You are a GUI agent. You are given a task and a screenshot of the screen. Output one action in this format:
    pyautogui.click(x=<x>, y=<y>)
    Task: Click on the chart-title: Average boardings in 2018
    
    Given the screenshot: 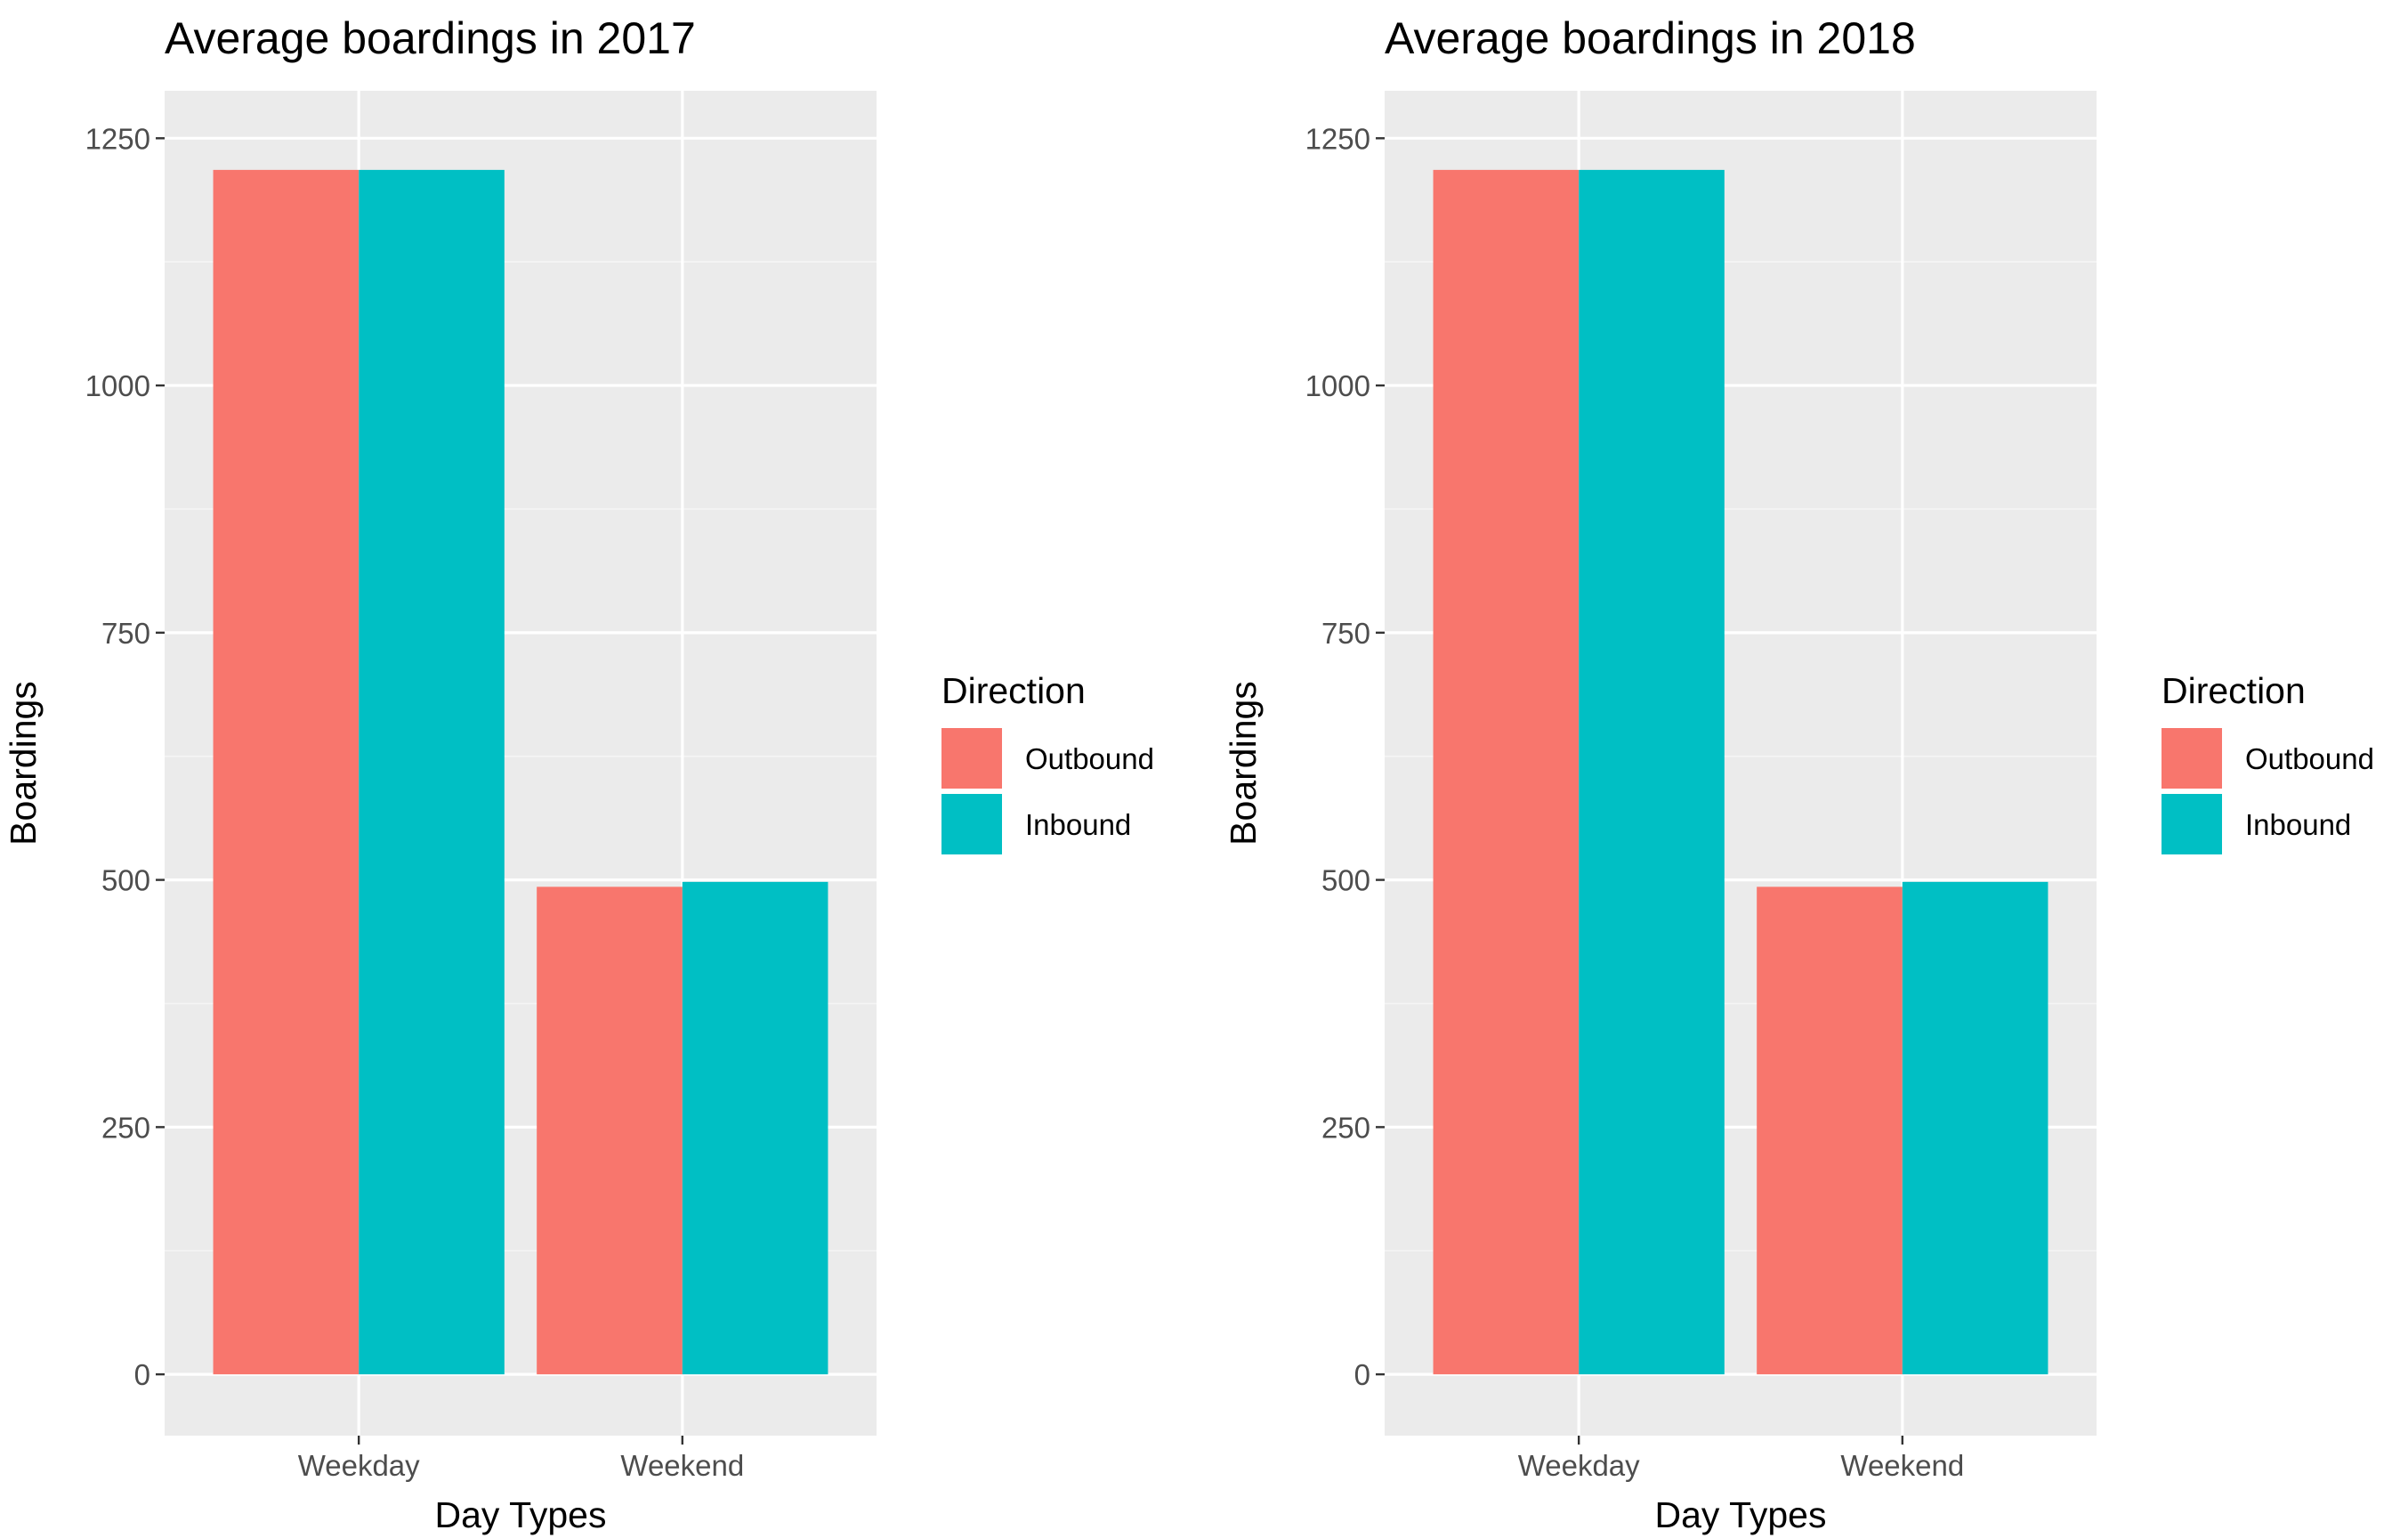 What is the action you would take?
    pyautogui.click(x=1650, y=38)
    